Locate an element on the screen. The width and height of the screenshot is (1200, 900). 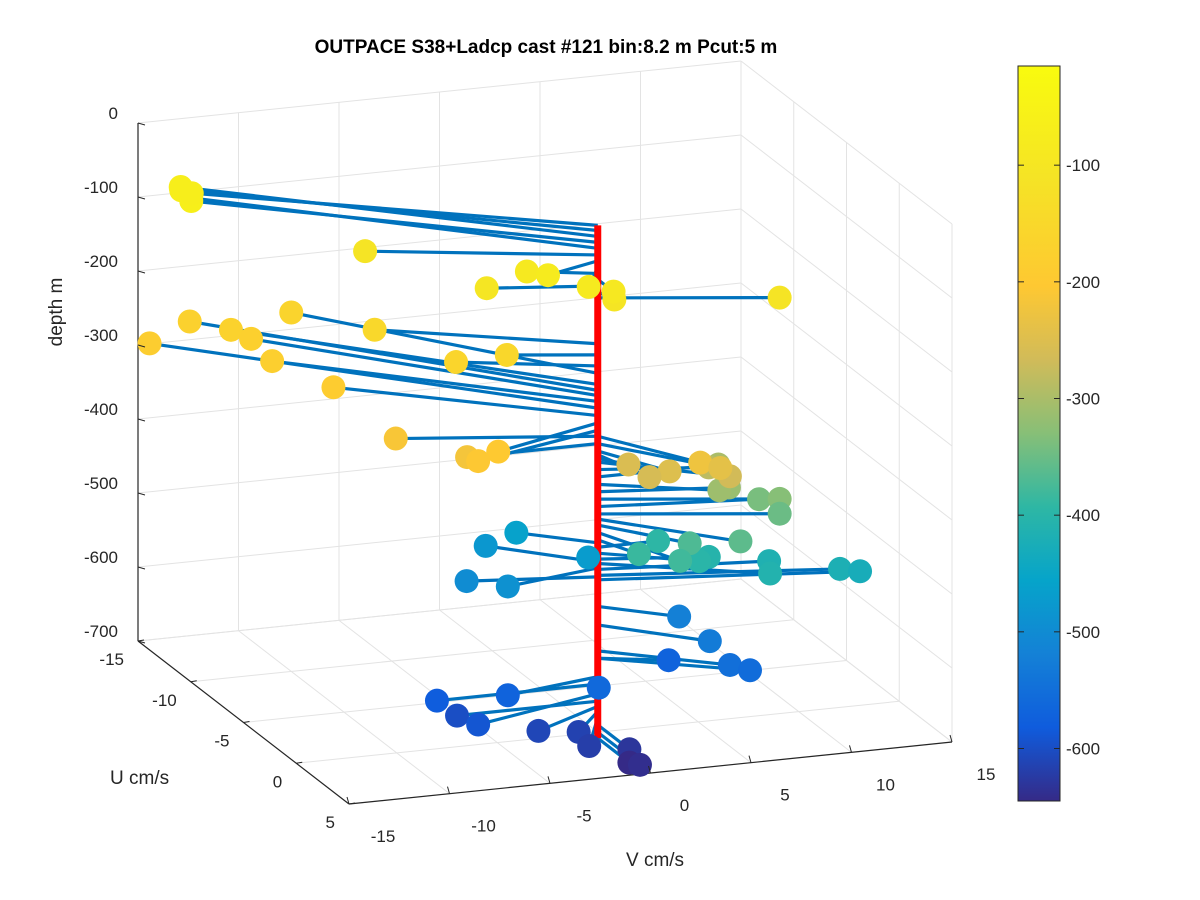
u-tick-label: -5 is located at coordinates (221, 741).